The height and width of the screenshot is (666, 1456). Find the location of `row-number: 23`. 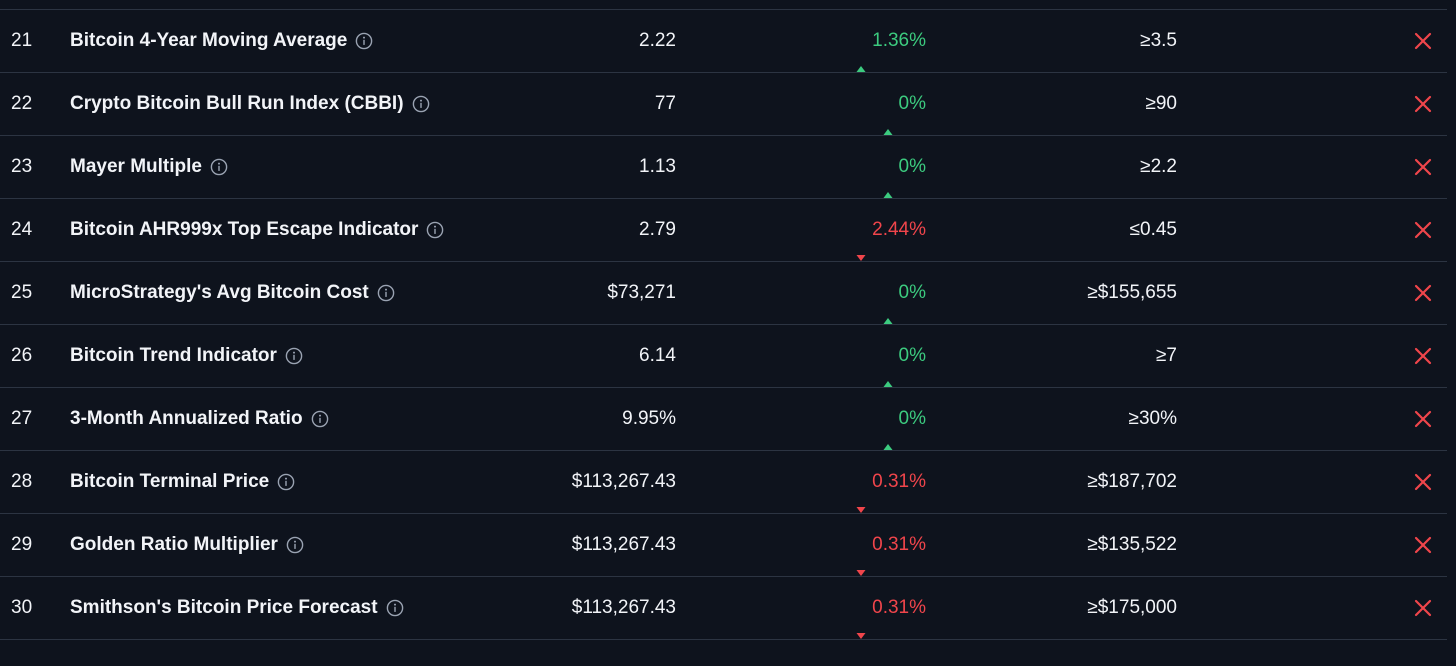

row-number: 23 is located at coordinates (22, 166).